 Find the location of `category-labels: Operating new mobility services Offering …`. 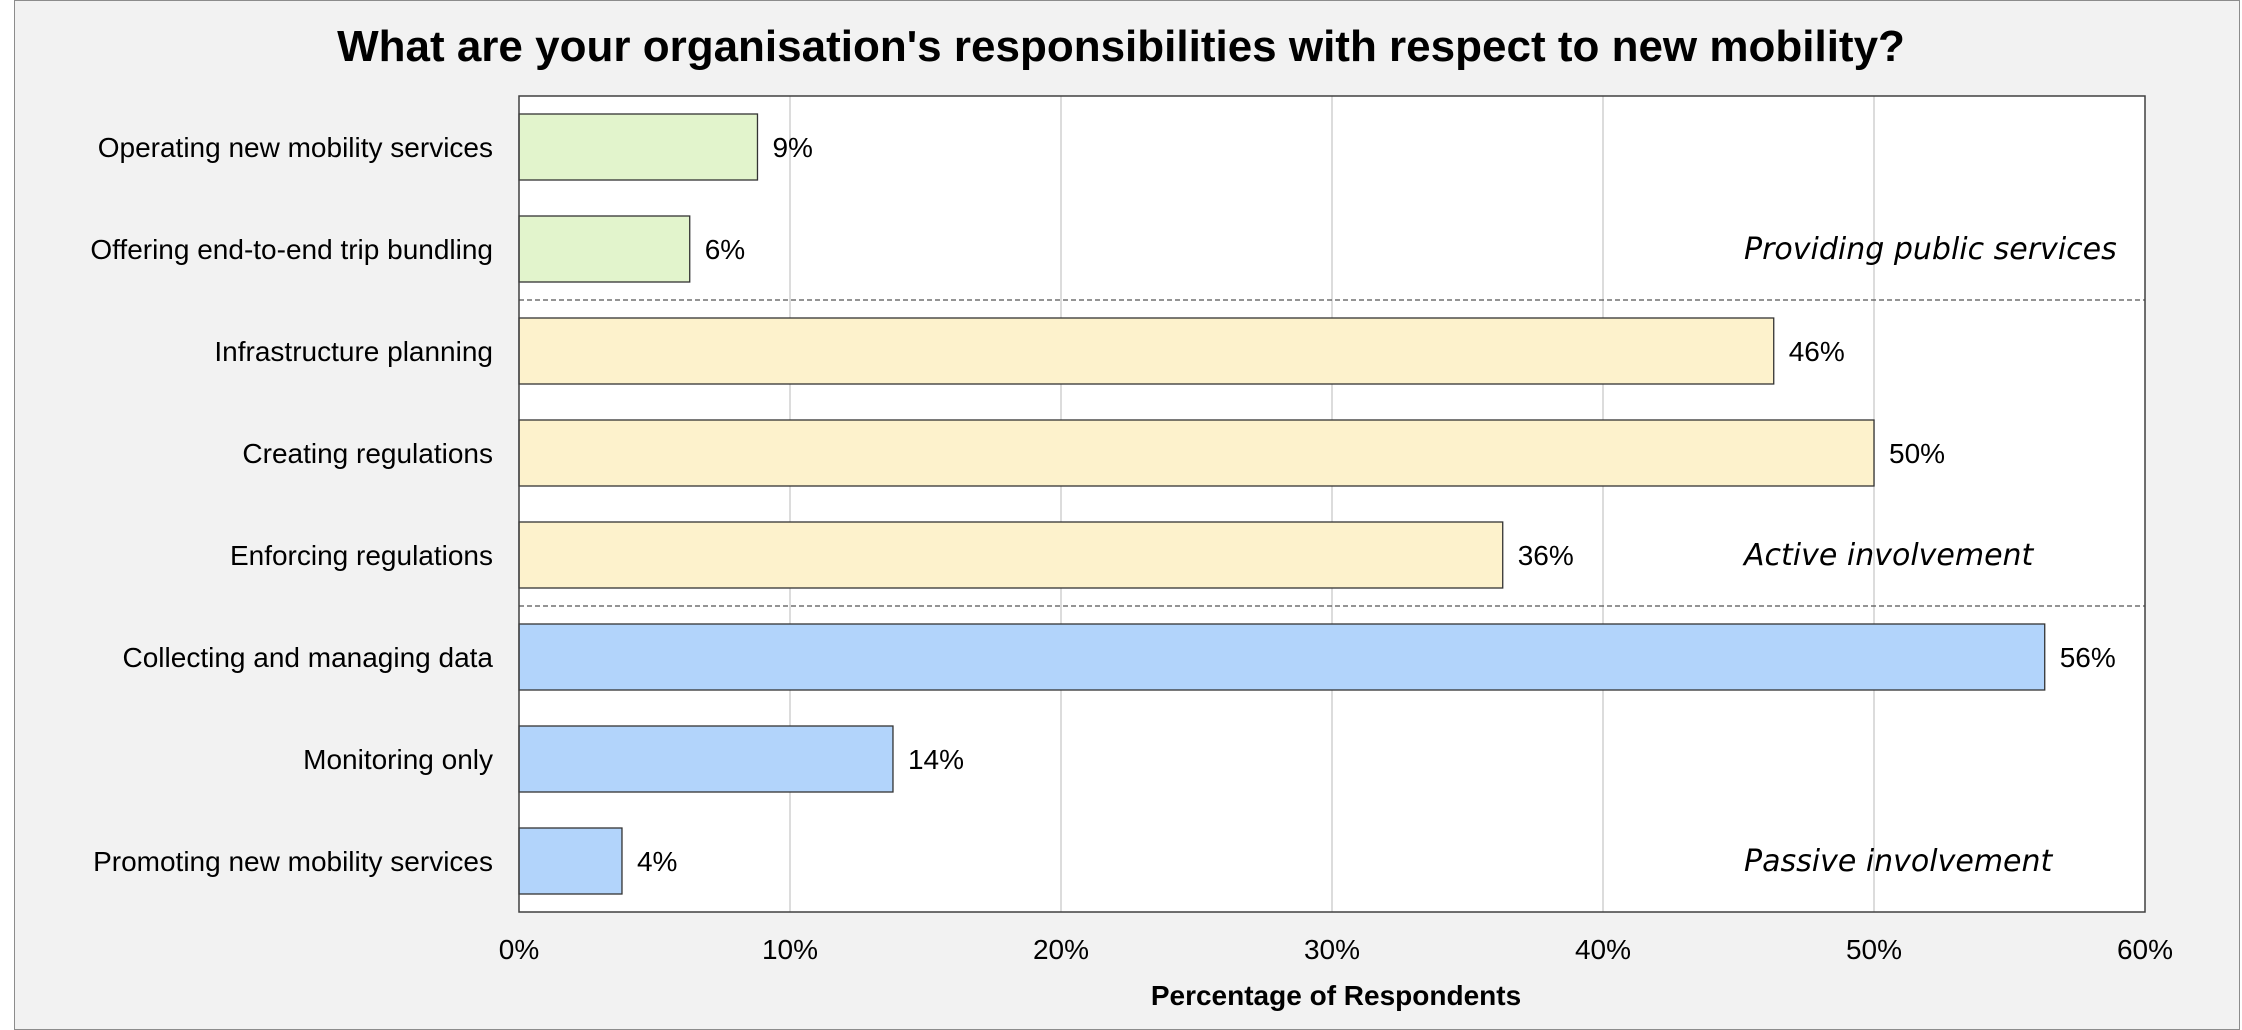

category-labels: Operating new mobility services Offering … is located at coordinates (291, 504).